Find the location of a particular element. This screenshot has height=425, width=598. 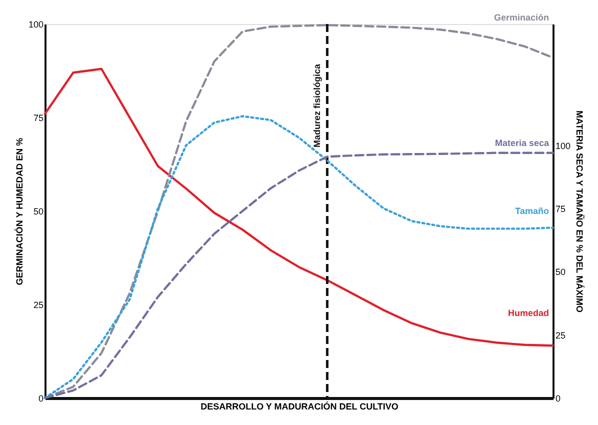

y-axis-title: GERMINACIÓN Y HUMEDAD EN % is located at coordinates (19, 212).